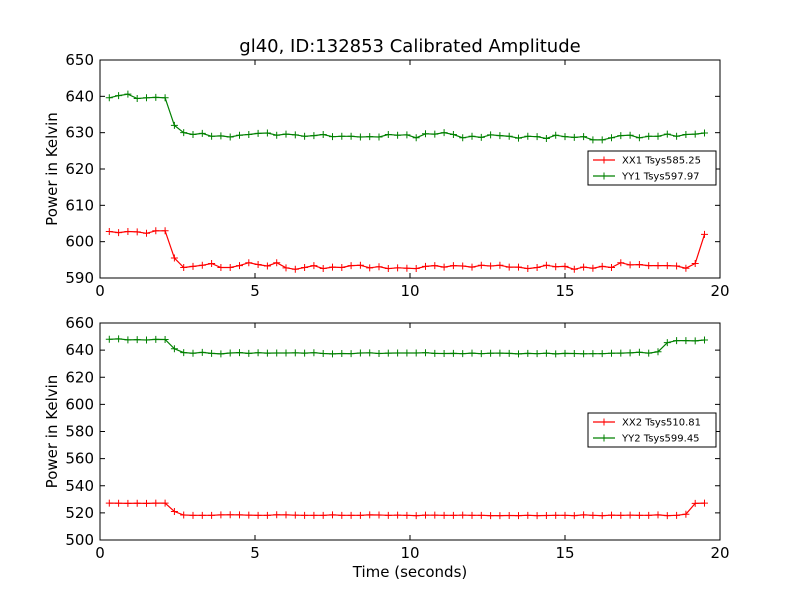 The image size is (800, 600). What do you see at coordinates (660, 439) in the screenshot?
I see `bottom-legend-label-1: YY2 Tsys599.45` at bounding box center [660, 439].